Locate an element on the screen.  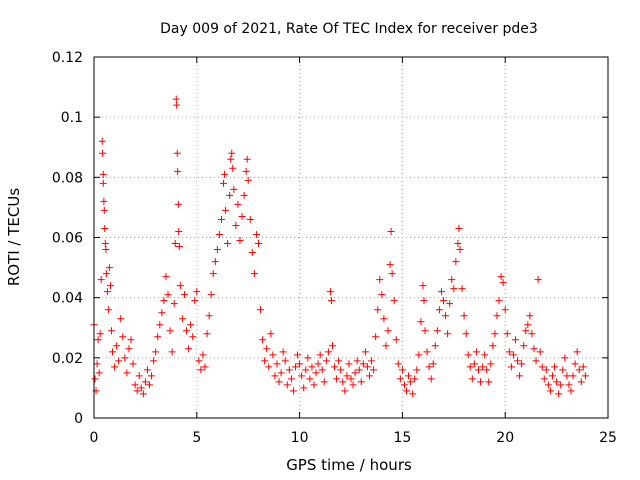
x-tick-labels: 0 5 10 15 20 25 is located at coordinates (353, 438).